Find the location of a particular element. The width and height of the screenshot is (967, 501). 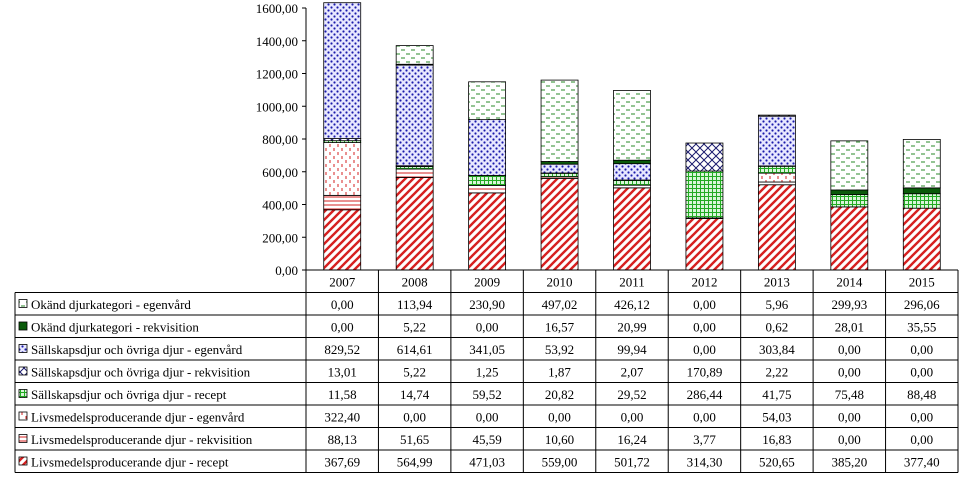

data-table-value: 51,65 is located at coordinates (414, 439).